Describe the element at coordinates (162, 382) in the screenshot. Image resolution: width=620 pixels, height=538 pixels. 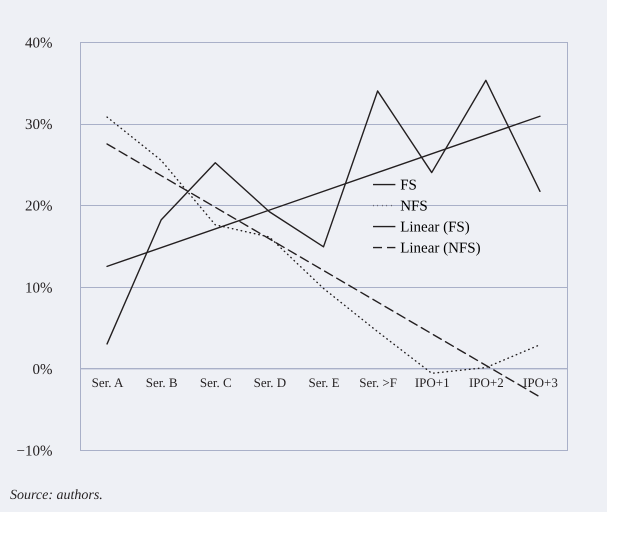
I see `x-tick-label: Ser. B` at that location.